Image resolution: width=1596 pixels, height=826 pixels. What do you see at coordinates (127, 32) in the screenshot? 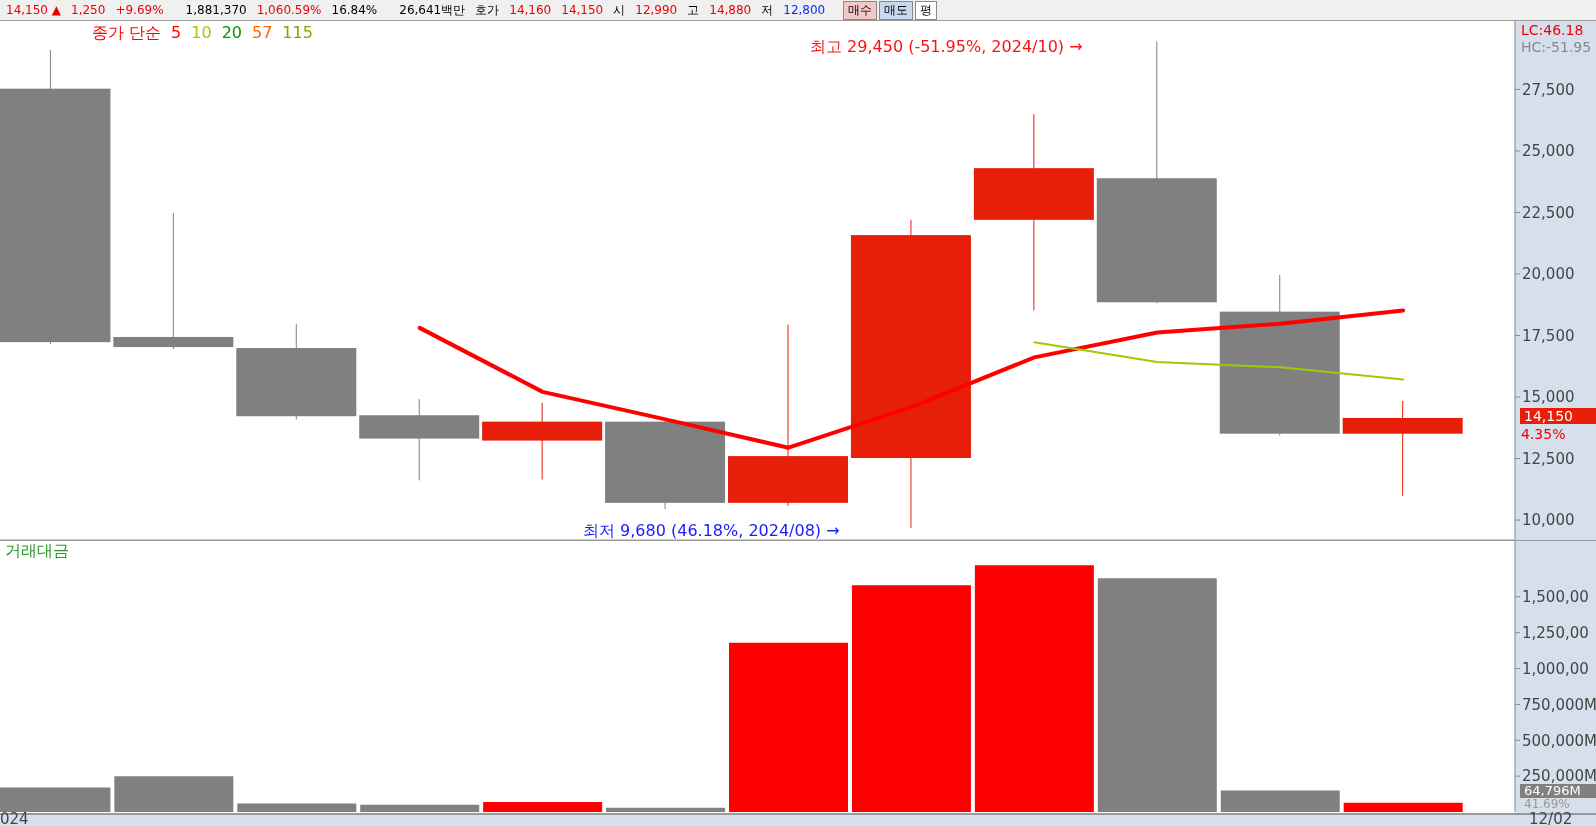
I see `legend-title: 종가 단순` at bounding box center [127, 32].